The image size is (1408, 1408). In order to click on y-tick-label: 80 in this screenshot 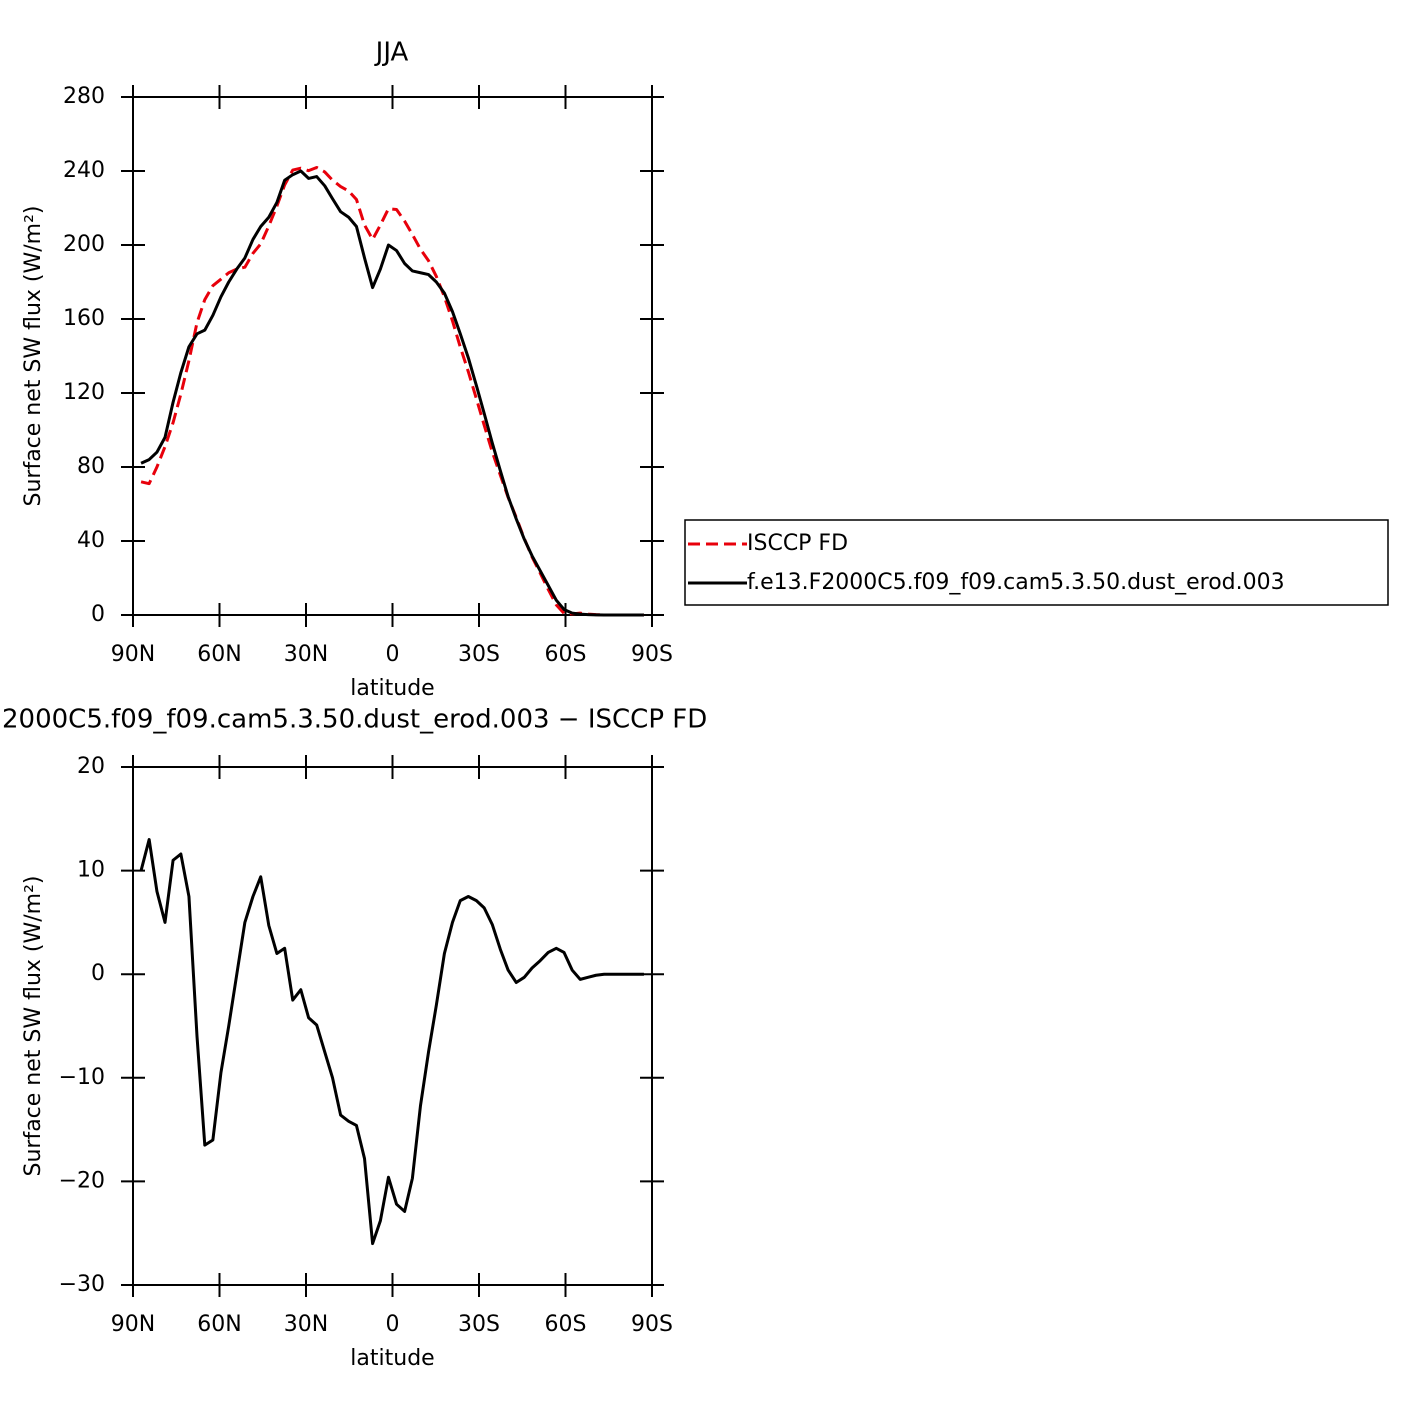, I will do `click(91, 466)`.